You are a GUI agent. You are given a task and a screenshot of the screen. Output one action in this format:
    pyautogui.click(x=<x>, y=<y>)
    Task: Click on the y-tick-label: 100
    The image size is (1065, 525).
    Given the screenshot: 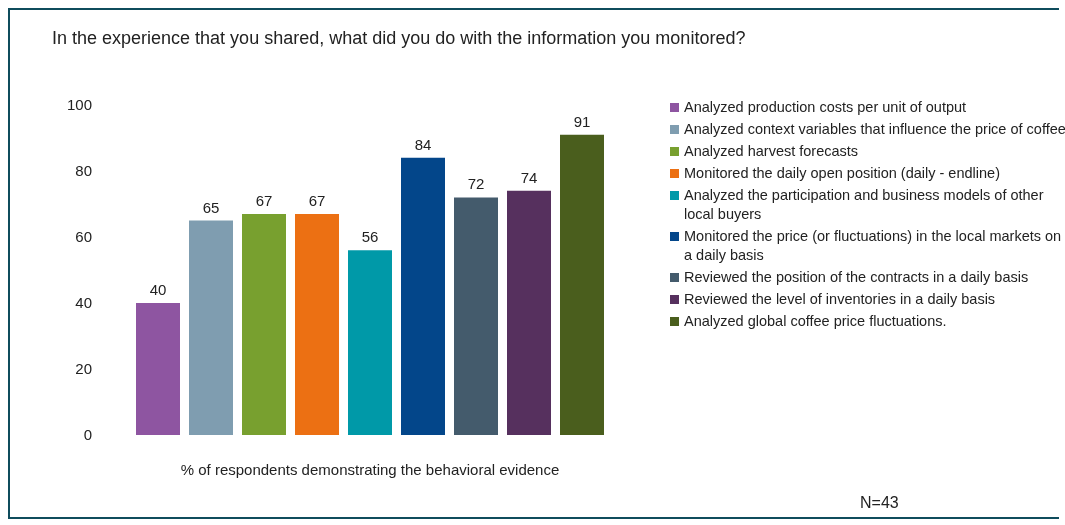 What is the action you would take?
    pyautogui.click(x=79, y=105)
    